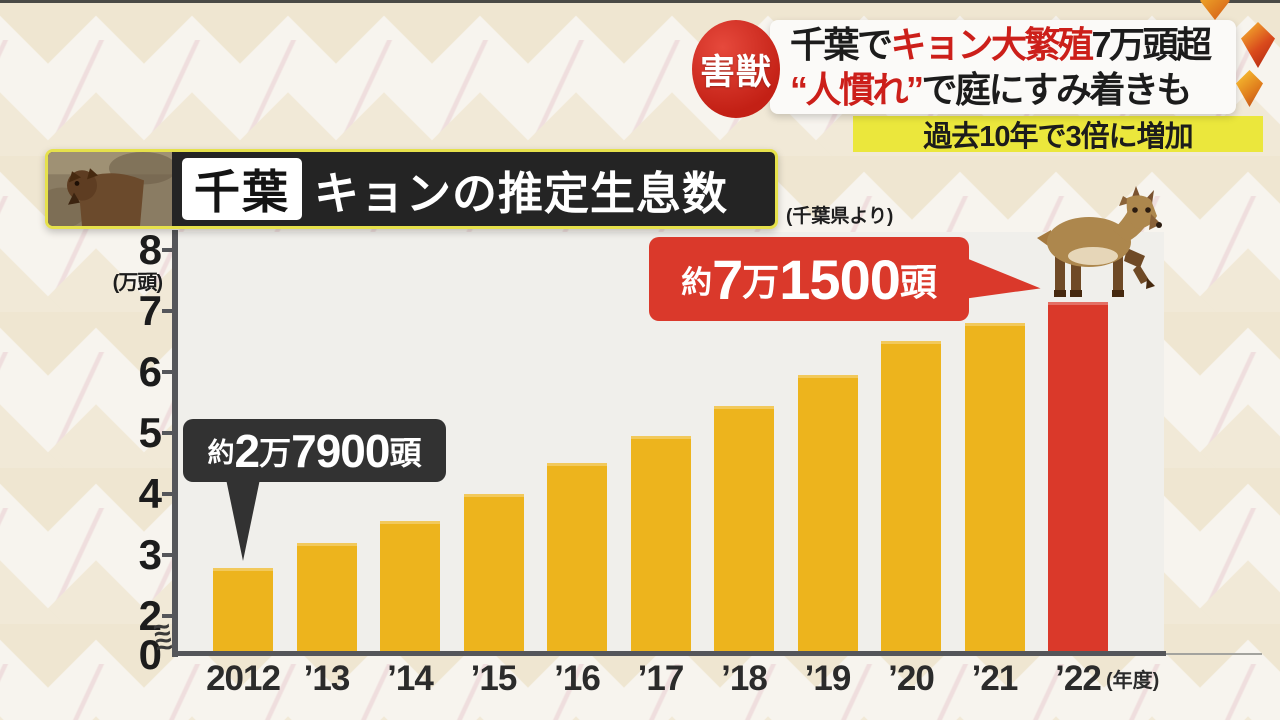 The height and width of the screenshot is (720, 1280). I want to click on callout-2022-digits2: 1500, so click(840, 279).